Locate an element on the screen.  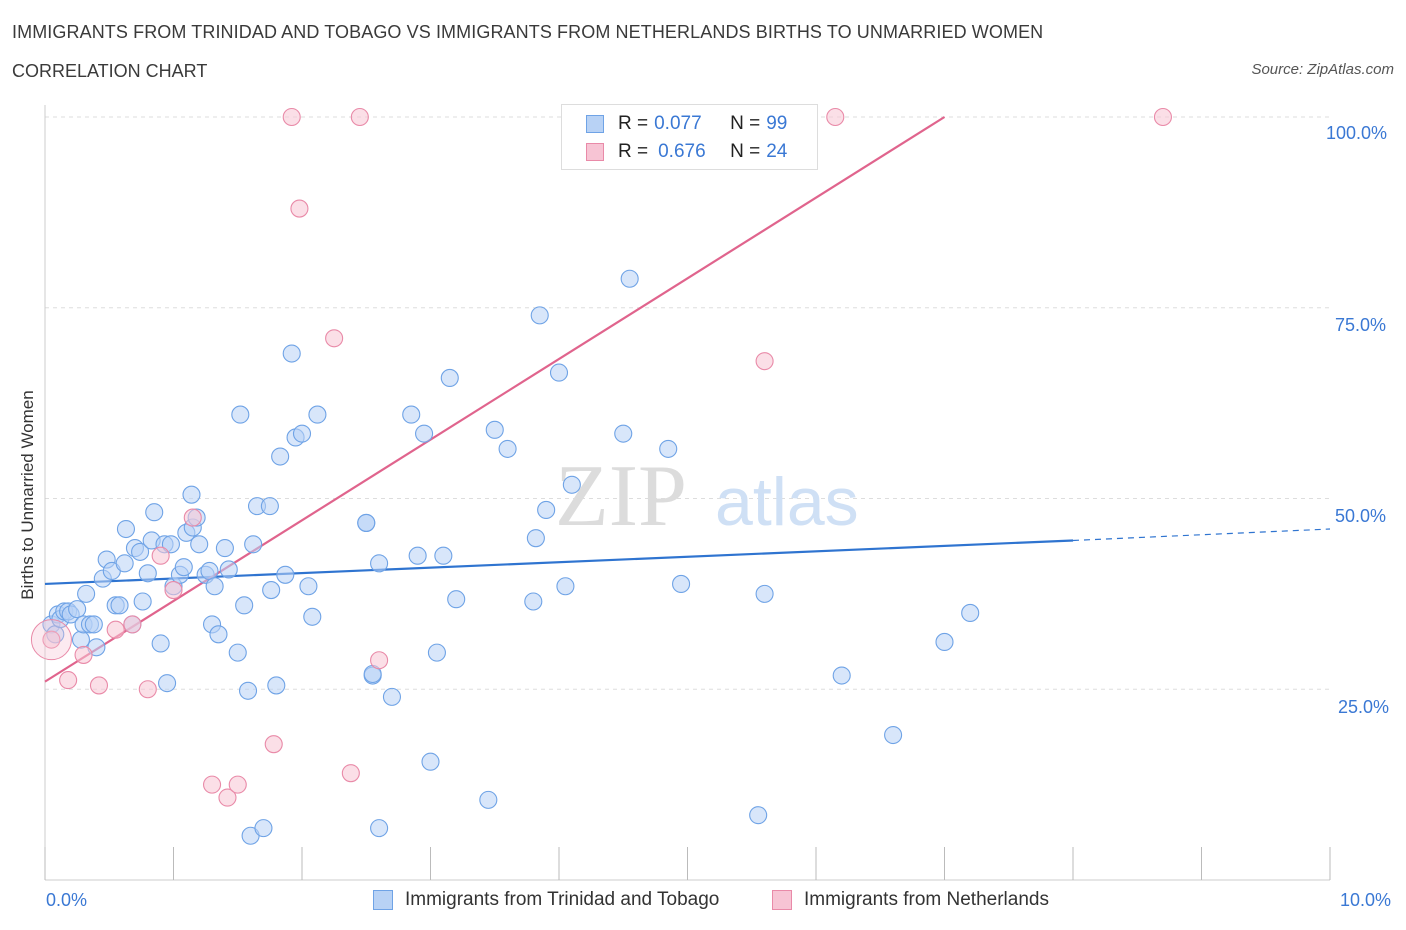
bottom-legend-trinidad: Immigrants from Trinidad and Tobago is located at coordinates (546, 900).